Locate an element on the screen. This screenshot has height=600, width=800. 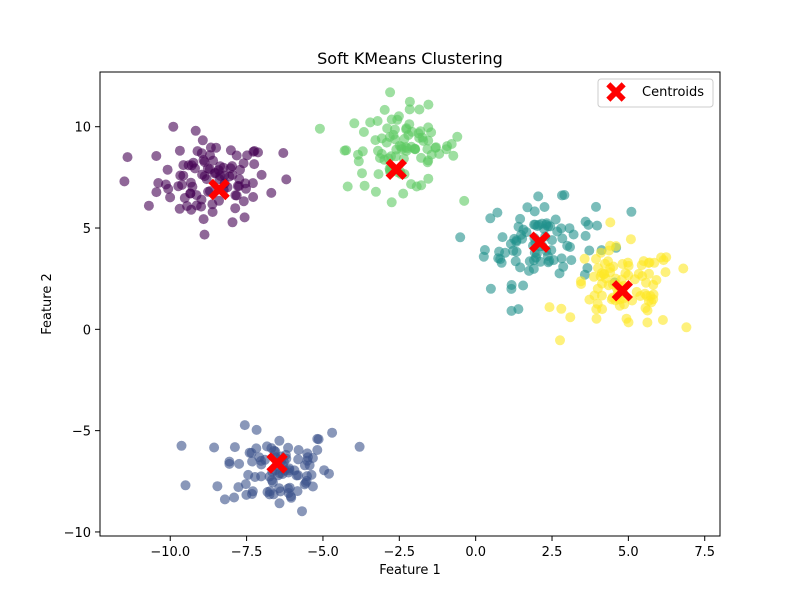
legend-box is located at coordinates (655, 93).